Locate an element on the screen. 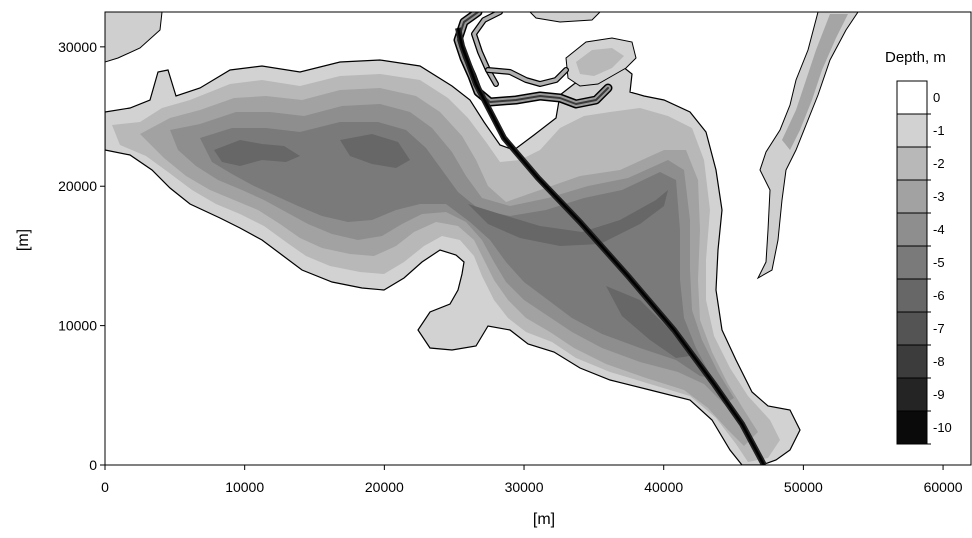 This screenshot has height=538, width=972. x-tick-label: 40000 is located at coordinates (663, 487).